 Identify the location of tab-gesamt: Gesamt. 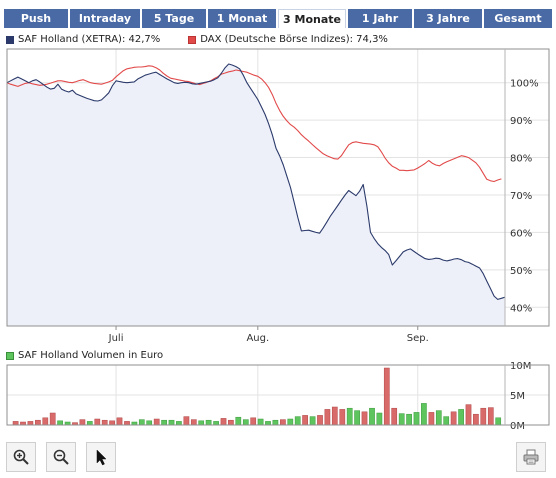
(518, 18).